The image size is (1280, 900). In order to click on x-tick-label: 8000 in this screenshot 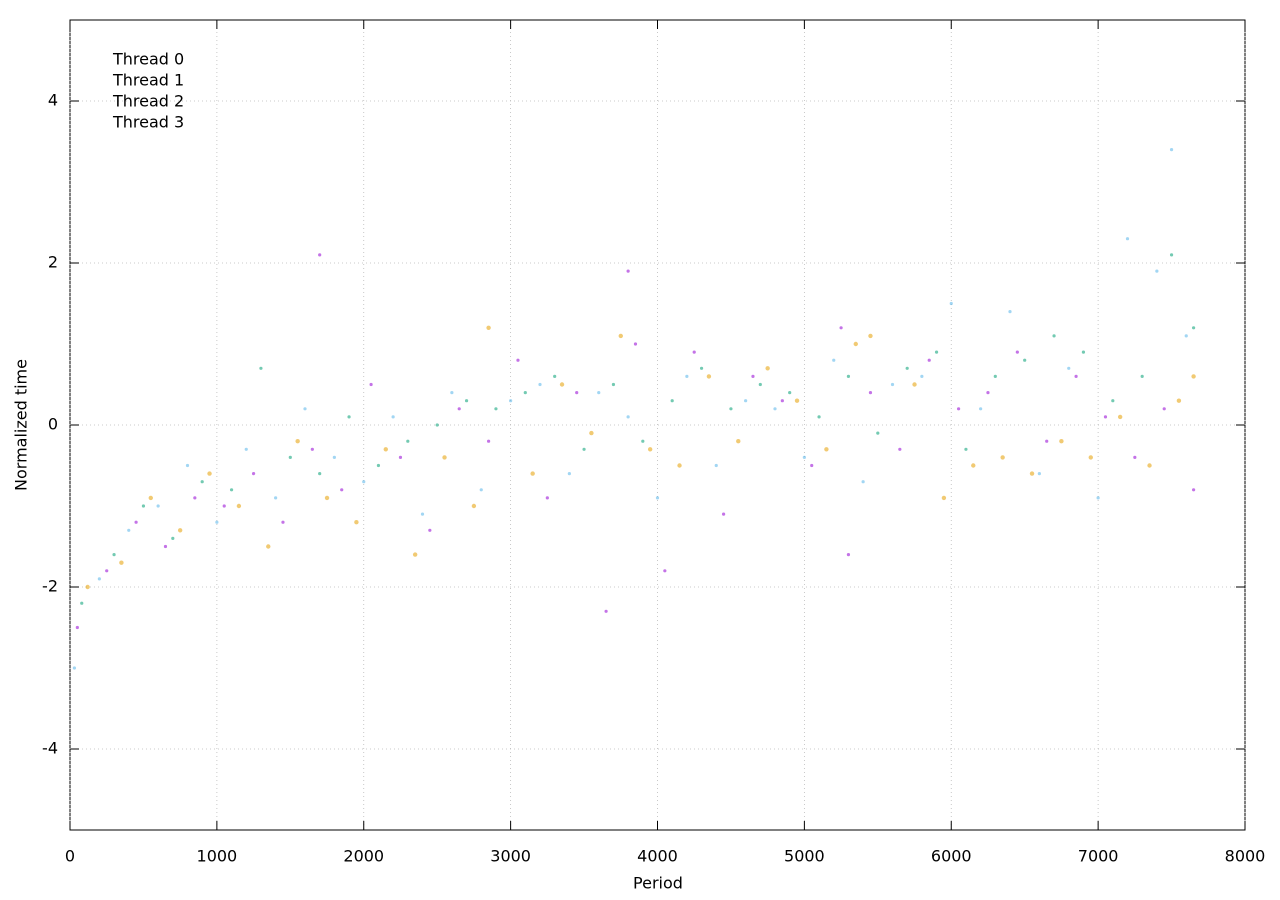, I will do `click(1245, 856)`.